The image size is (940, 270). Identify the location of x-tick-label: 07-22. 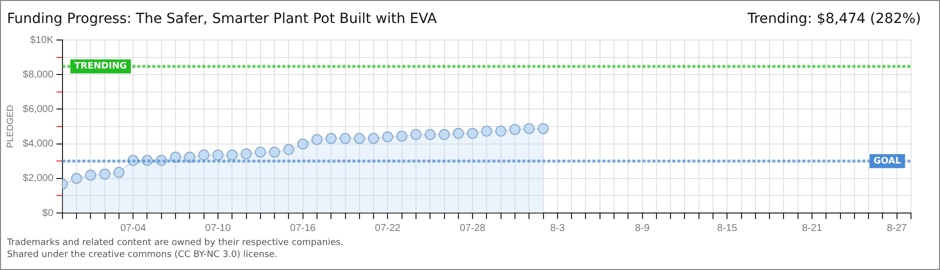
(387, 228).